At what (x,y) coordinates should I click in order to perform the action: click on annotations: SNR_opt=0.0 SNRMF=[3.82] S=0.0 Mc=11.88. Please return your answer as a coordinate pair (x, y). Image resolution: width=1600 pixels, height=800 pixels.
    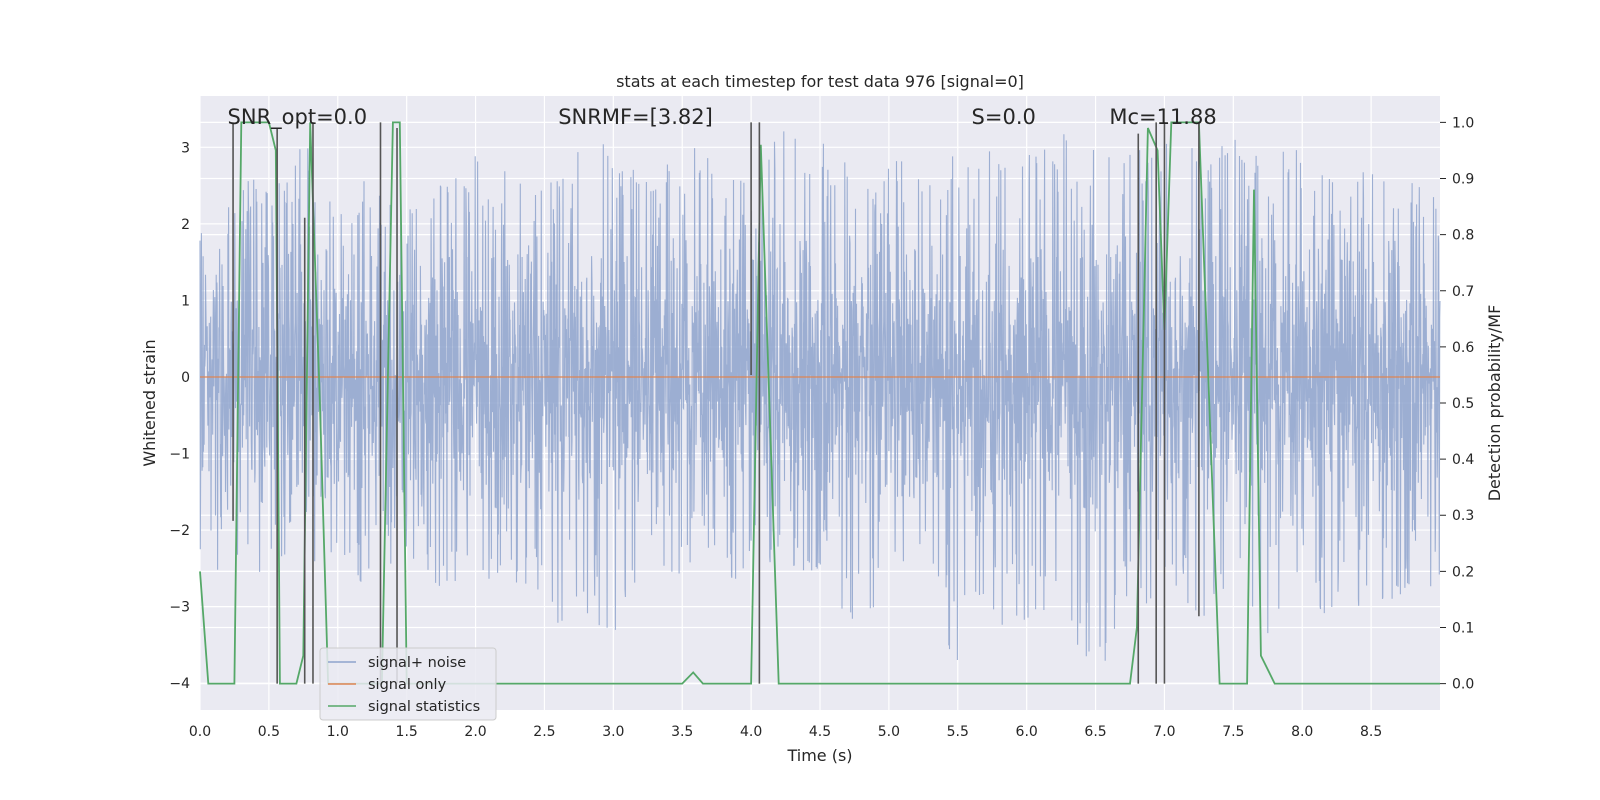
    Looking at the image, I should click on (722, 117).